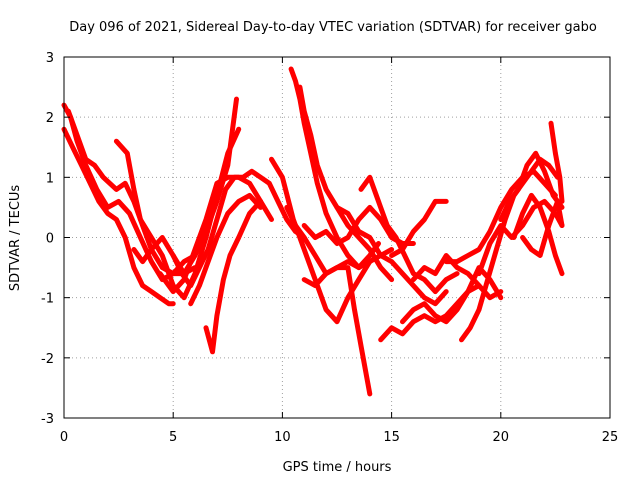 The height and width of the screenshot is (480, 640). I want to click on x-tick-labels: 0 5 10 15 20 25, so click(339, 437).